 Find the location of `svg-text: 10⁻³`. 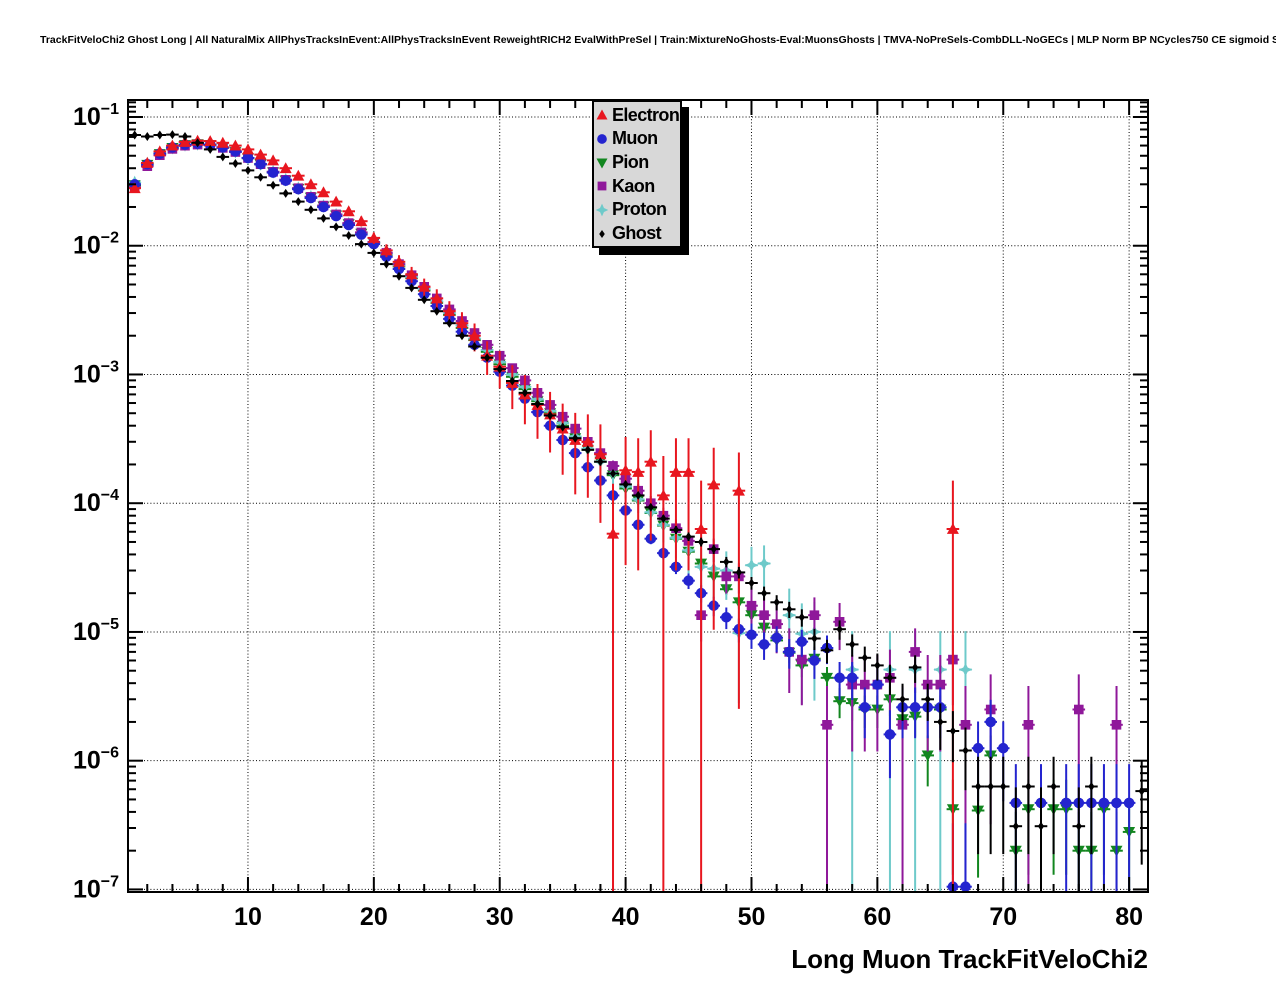

svg-text: 10⁻³ is located at coordinates (96, 373).